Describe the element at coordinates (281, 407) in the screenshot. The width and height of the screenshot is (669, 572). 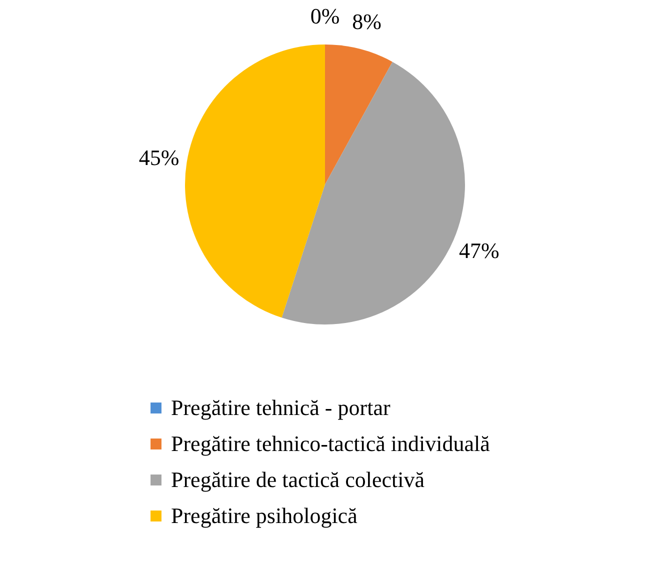
I see `legend-label: Pregătire tehnică - portar` at that location.